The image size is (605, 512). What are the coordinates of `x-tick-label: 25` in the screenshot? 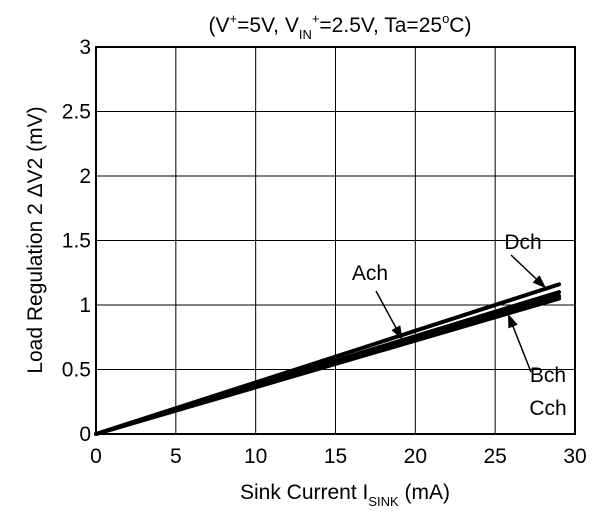 It's located at (494, 456).